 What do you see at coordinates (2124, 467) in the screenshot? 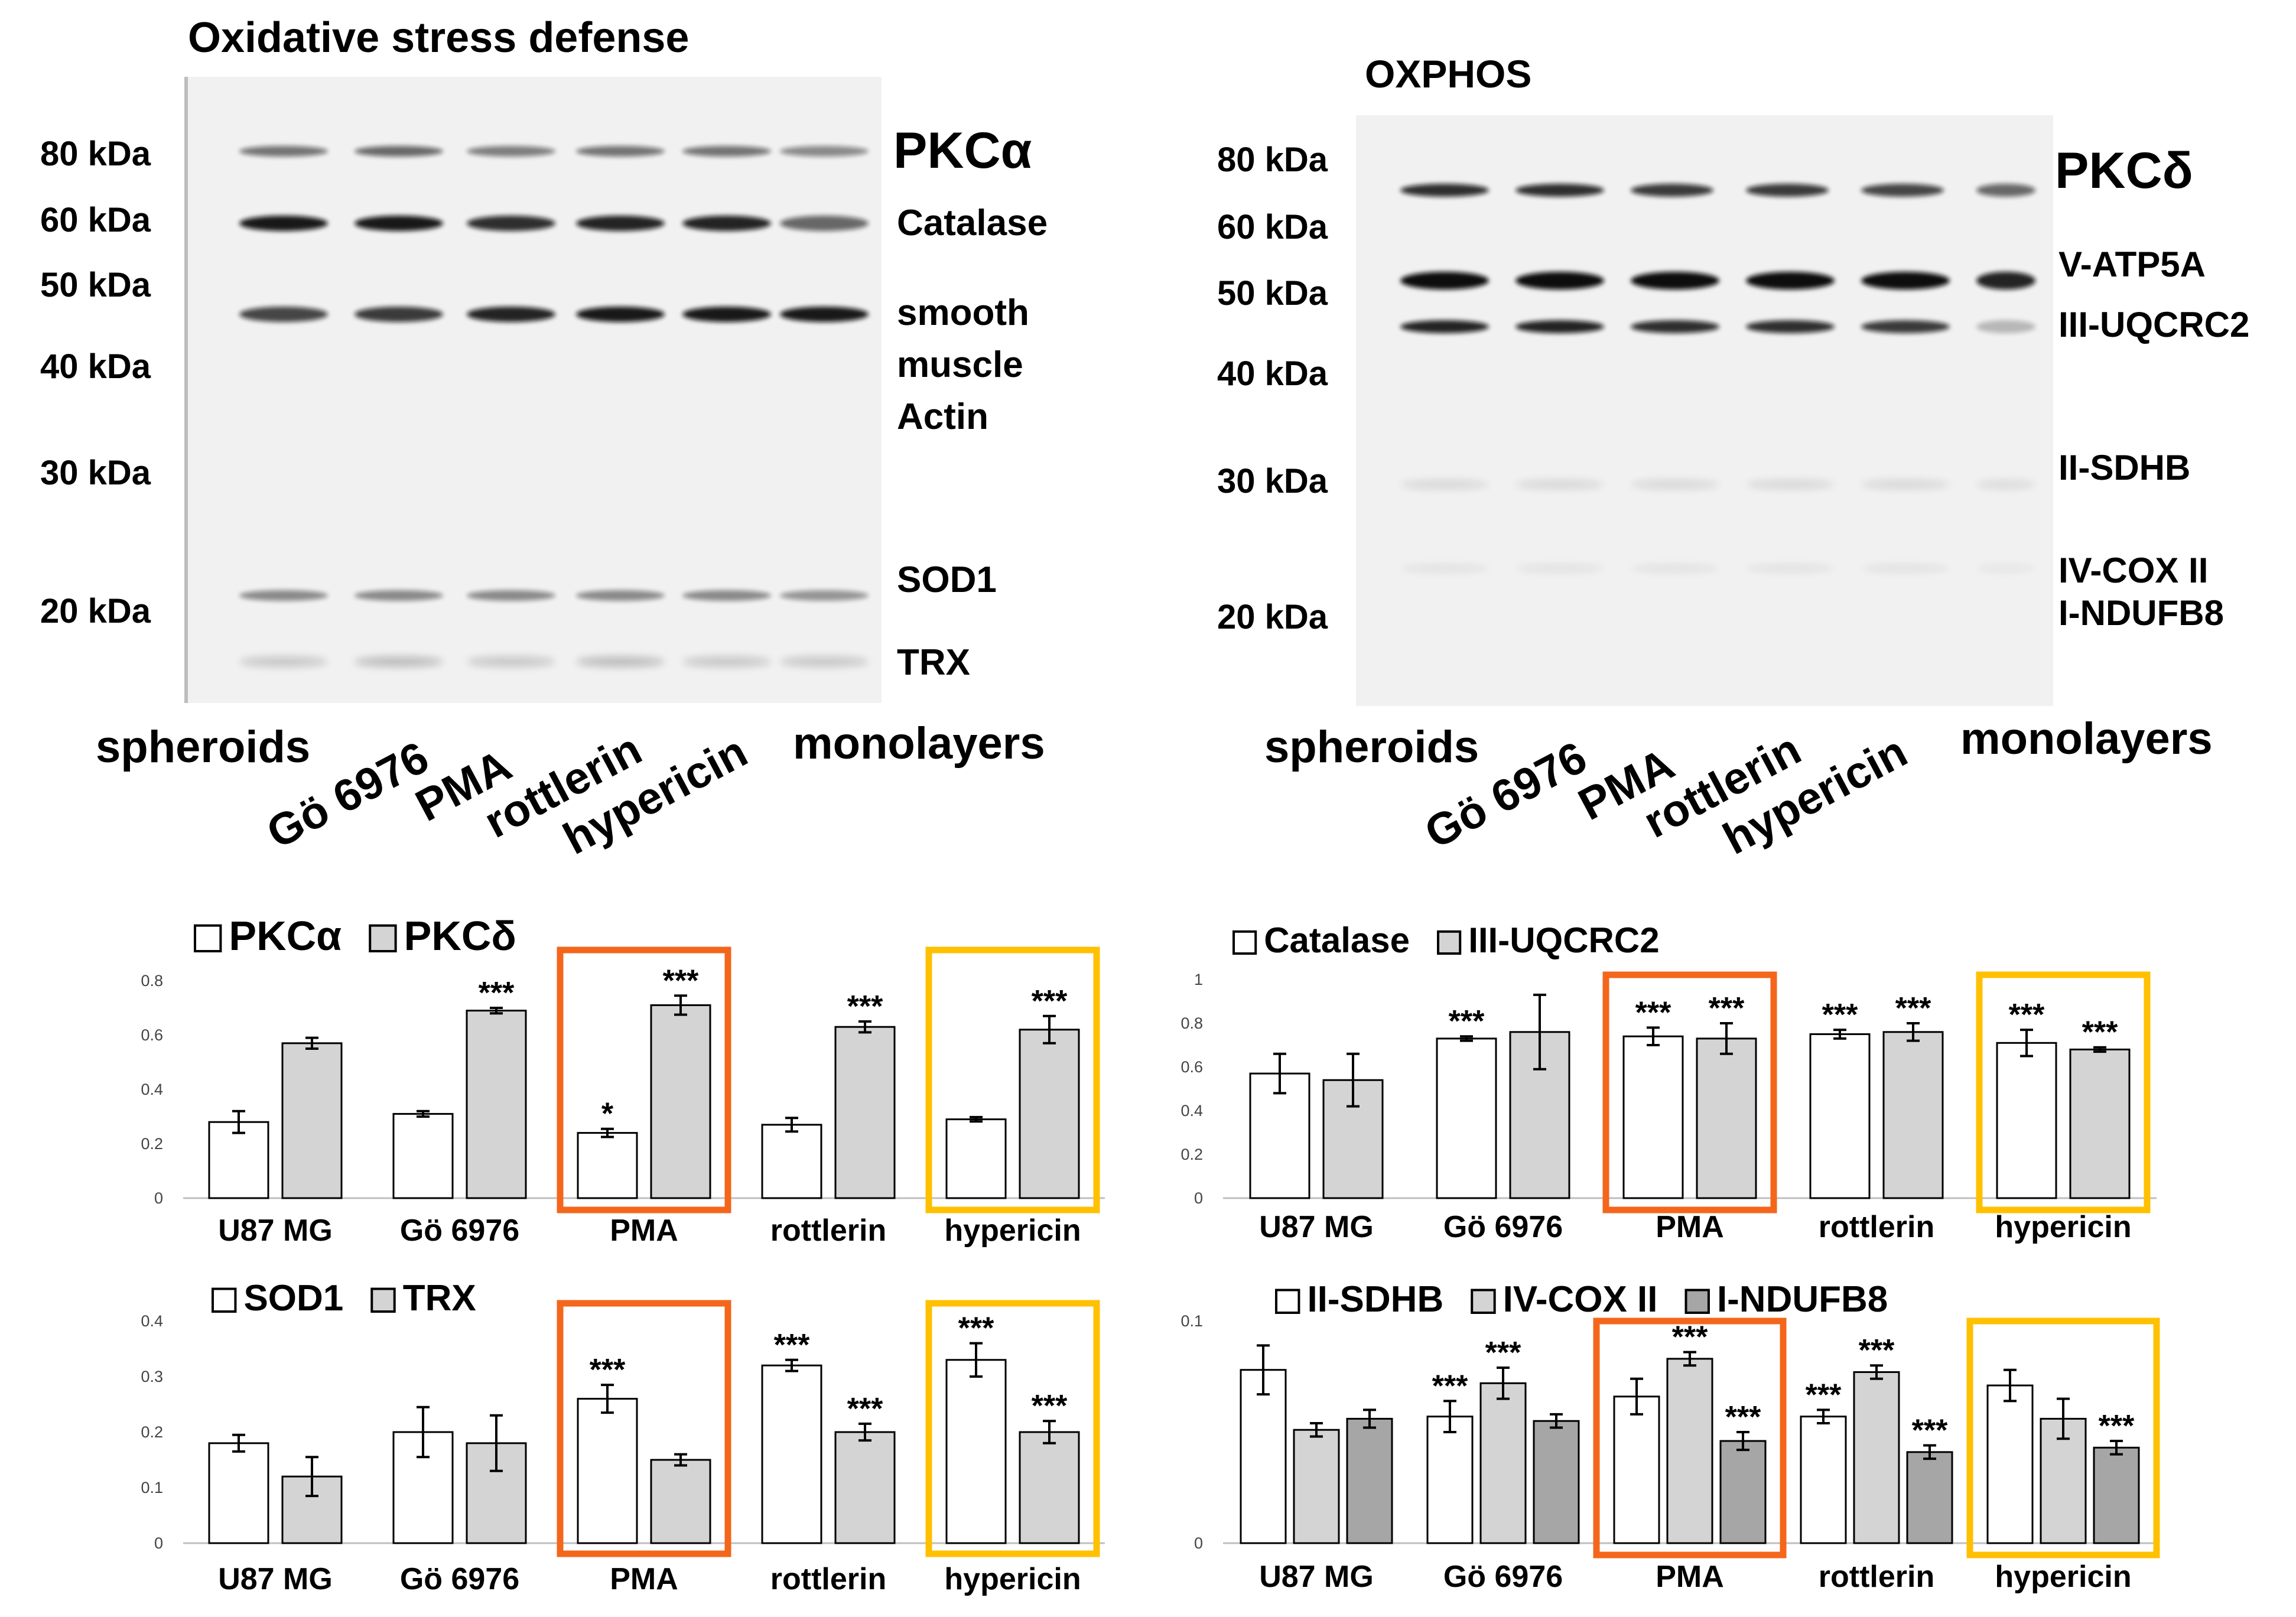
I see `protein-label: II-SDHB` at bounding box center [2124, 467].